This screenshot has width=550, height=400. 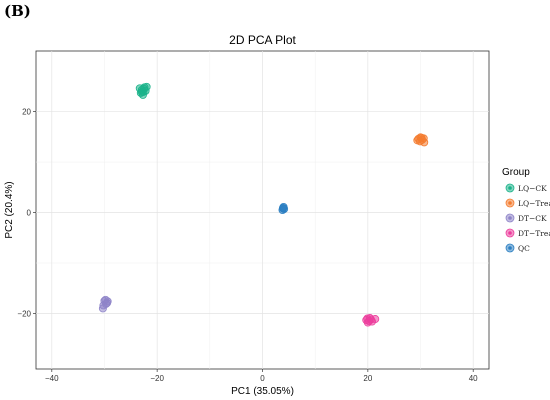 I want to click on x-axis-title: PC1 (35.05%), so click(x=262, y=391).